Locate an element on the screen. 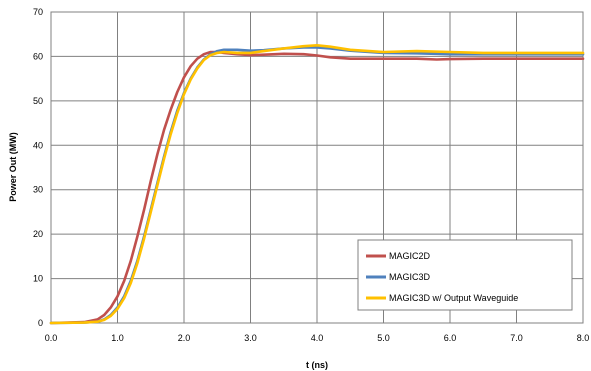 The width and height of the screenshot is (591, 371). x-tick-label: 5.0 is located at coordinates (383, 338).